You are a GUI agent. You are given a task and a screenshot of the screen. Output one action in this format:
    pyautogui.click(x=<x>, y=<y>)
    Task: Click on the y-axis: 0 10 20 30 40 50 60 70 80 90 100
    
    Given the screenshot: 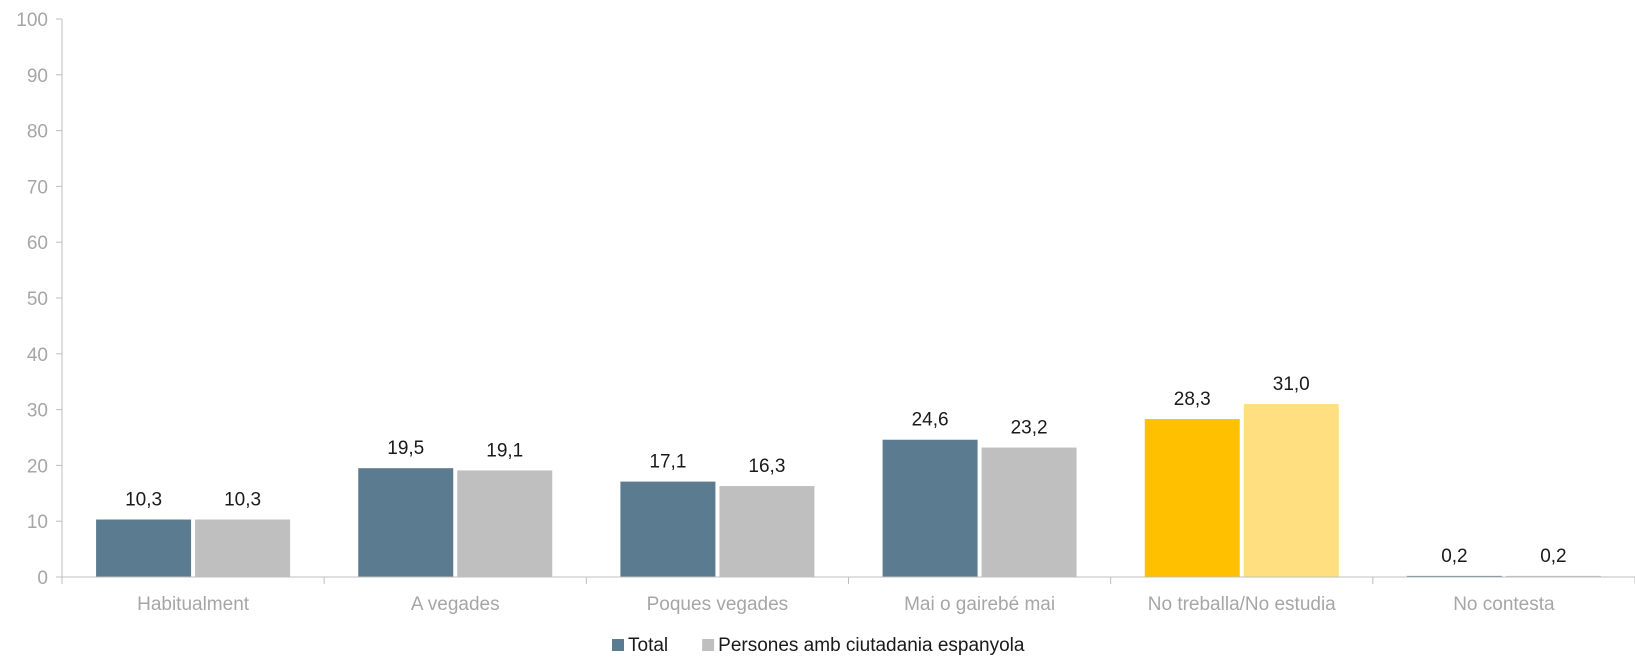 What is the action you would take?
    pyautogui.click(x=39, y=299)
    